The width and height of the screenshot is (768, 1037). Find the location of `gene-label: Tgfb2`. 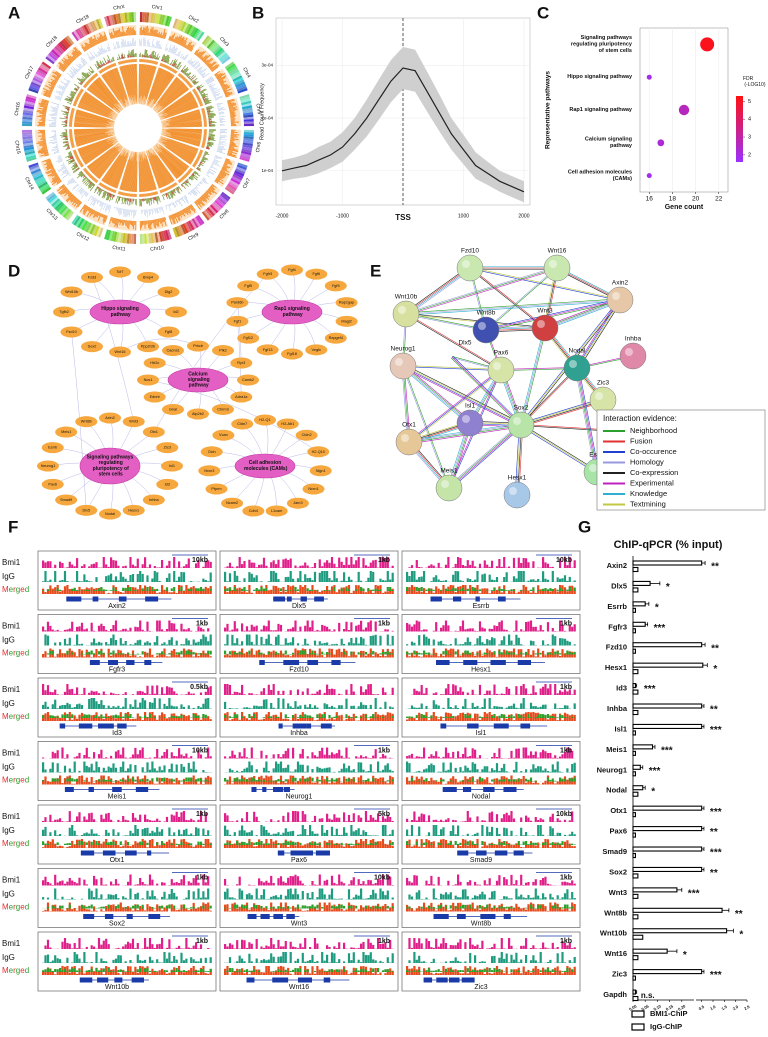

gene-label: Tgfb2 is located at coordinates (64, 312).